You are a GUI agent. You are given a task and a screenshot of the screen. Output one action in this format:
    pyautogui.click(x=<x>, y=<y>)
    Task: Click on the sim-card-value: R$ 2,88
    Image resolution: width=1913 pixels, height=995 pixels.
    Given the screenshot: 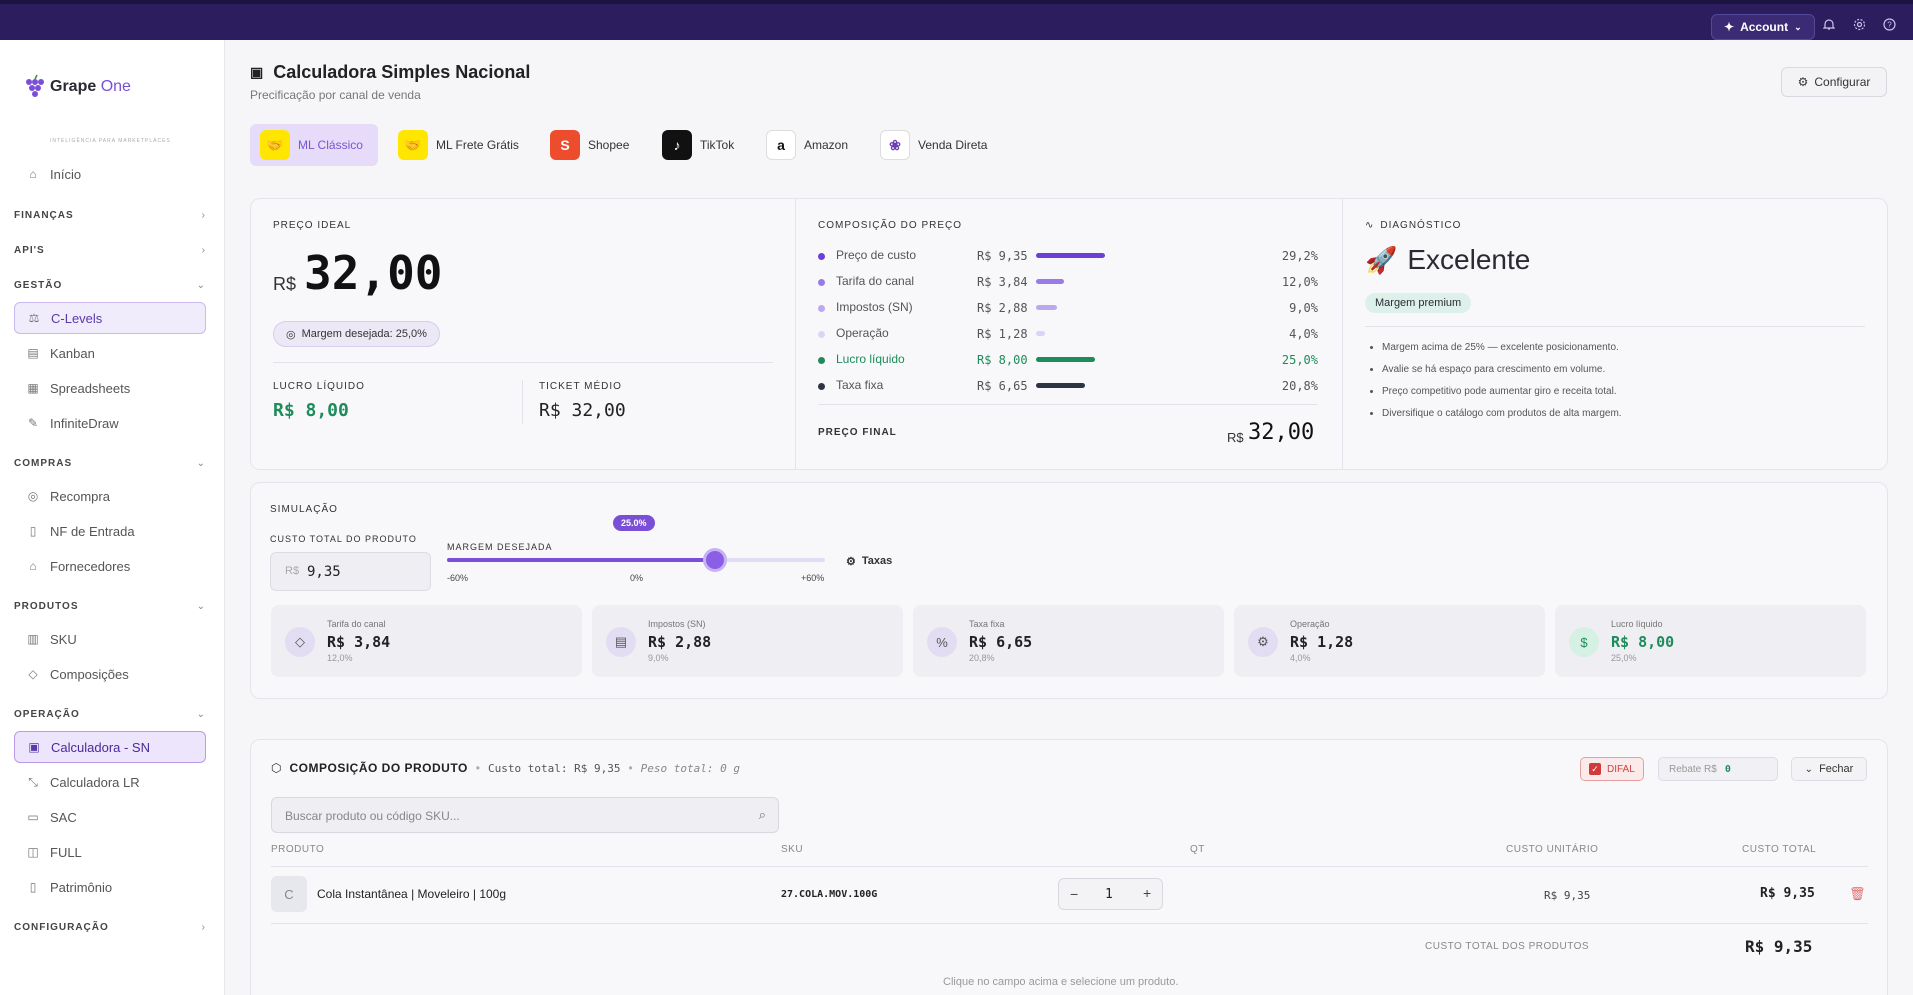 What is the action you would take?
    pyautogui.click(x=680, y=642)
    